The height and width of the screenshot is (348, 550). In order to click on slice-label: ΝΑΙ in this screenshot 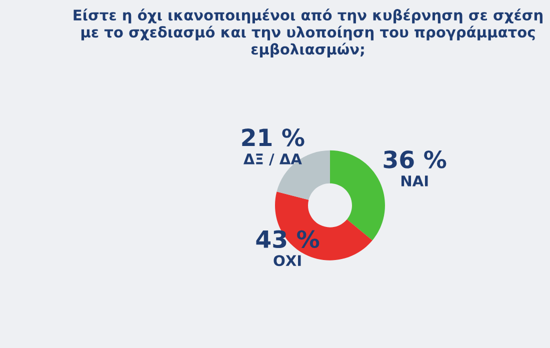, I will do `click(414, 181)`.